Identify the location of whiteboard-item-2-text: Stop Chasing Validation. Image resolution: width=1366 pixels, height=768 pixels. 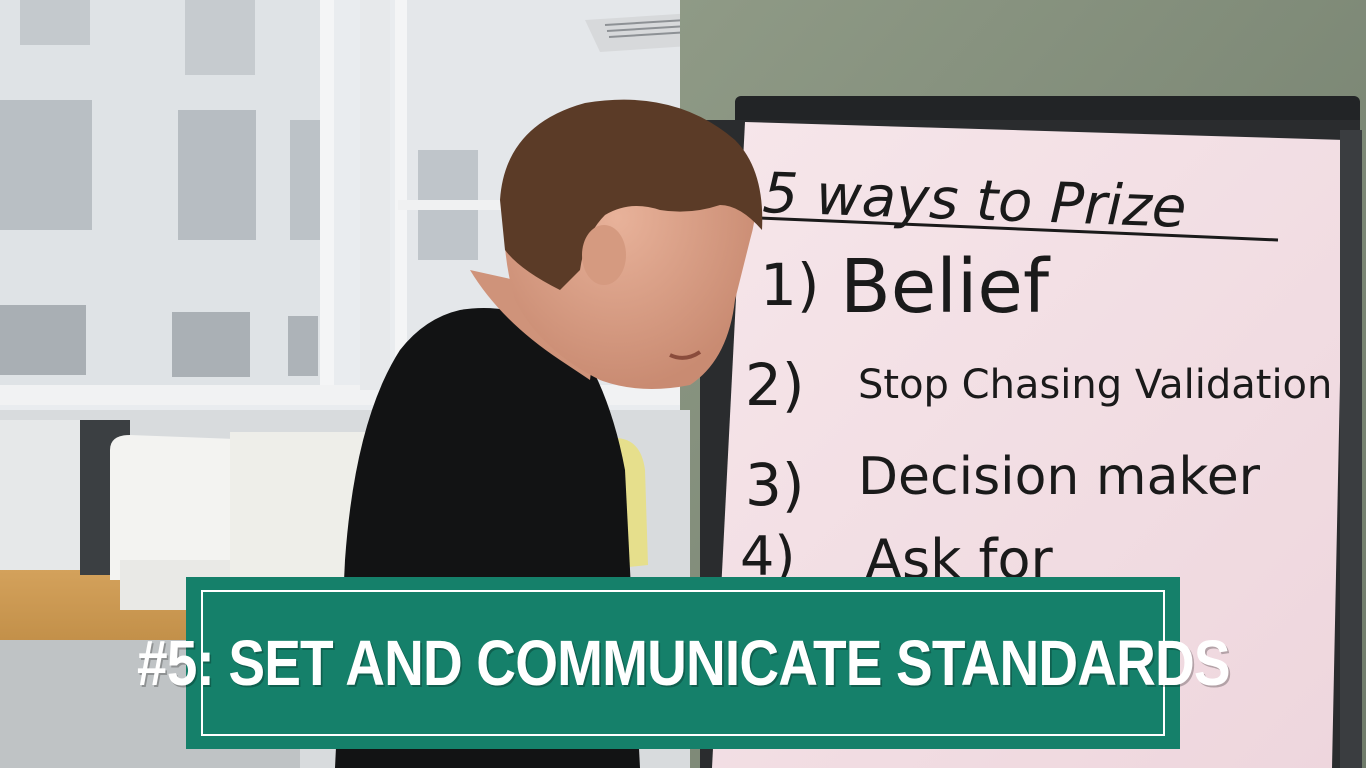
(1095, 385).